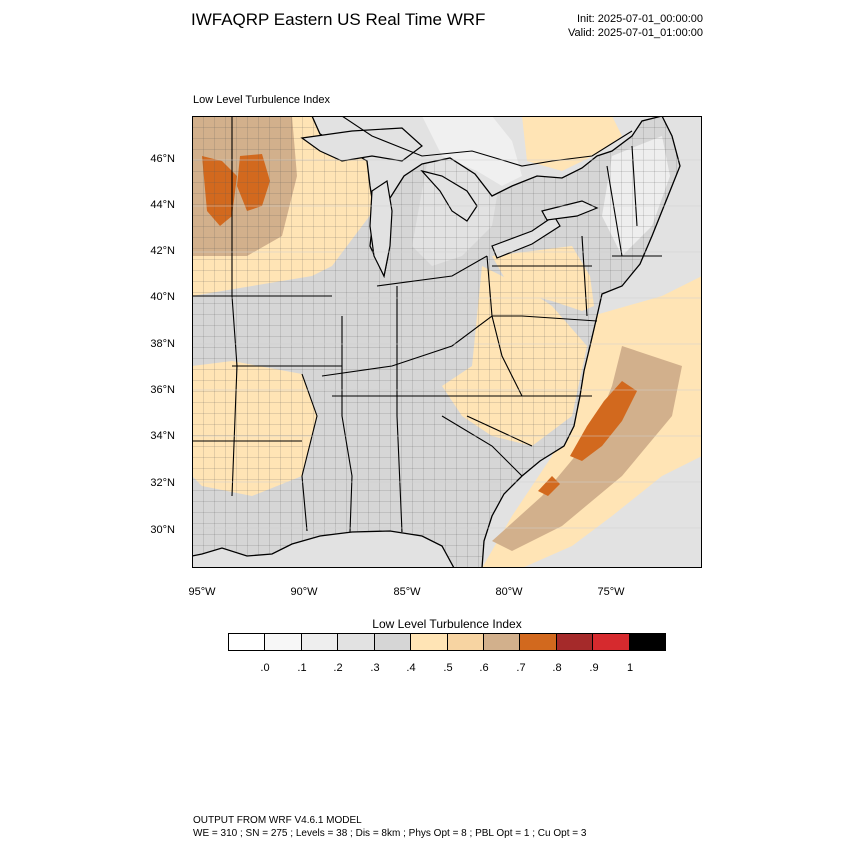  What do you see at coordinates (407, 592) in the screenshot?
I see `lon-label-85w: 85°W` at bounding box center [407, 592].